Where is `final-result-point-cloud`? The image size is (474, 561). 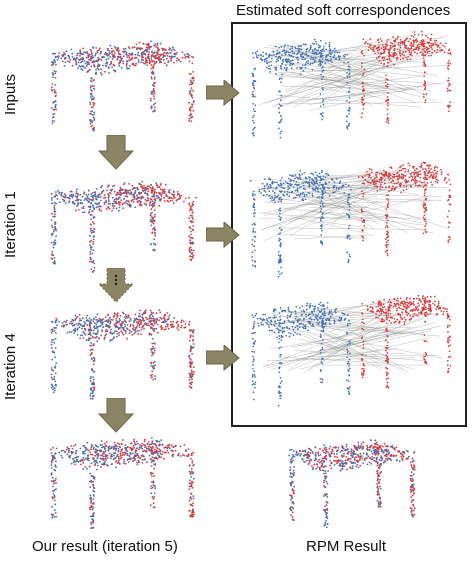
final-result-point-cloud is located at coordinates (121, 480).